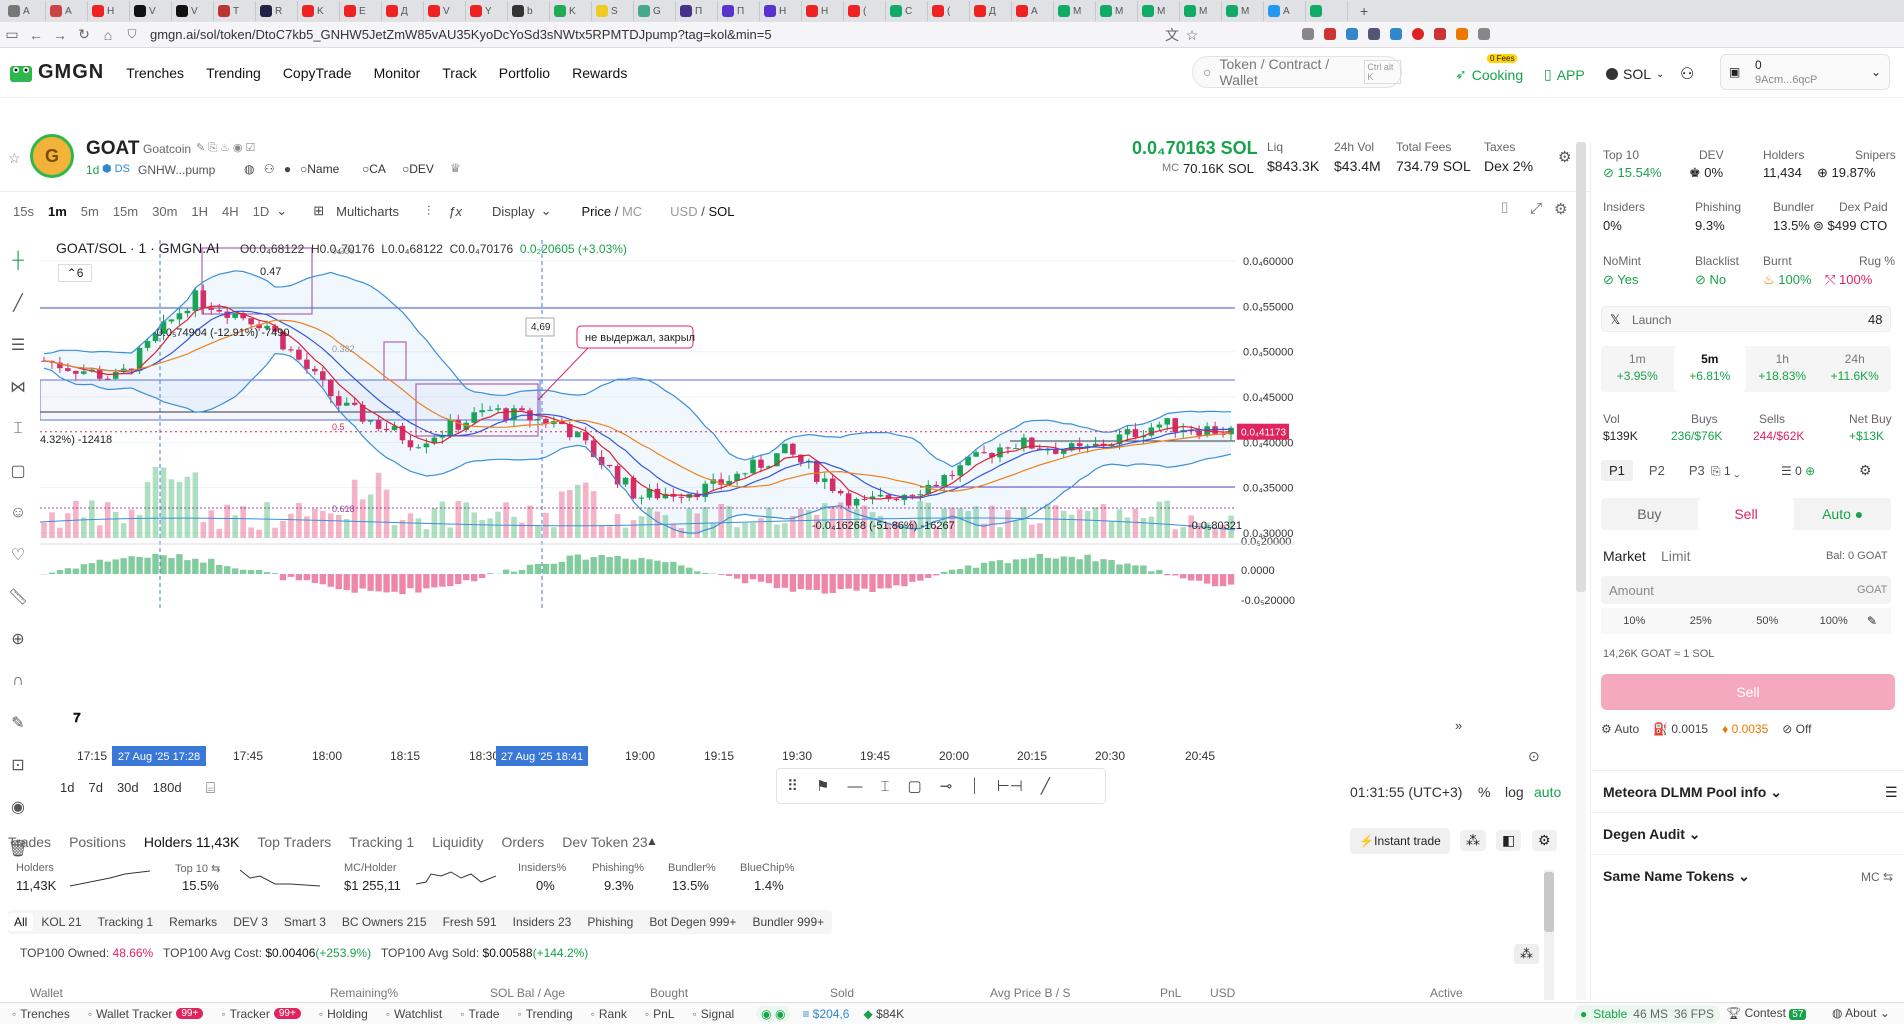  I want to click on footer-tracker: ◦ Tracker 99+, so click(261, 1014).